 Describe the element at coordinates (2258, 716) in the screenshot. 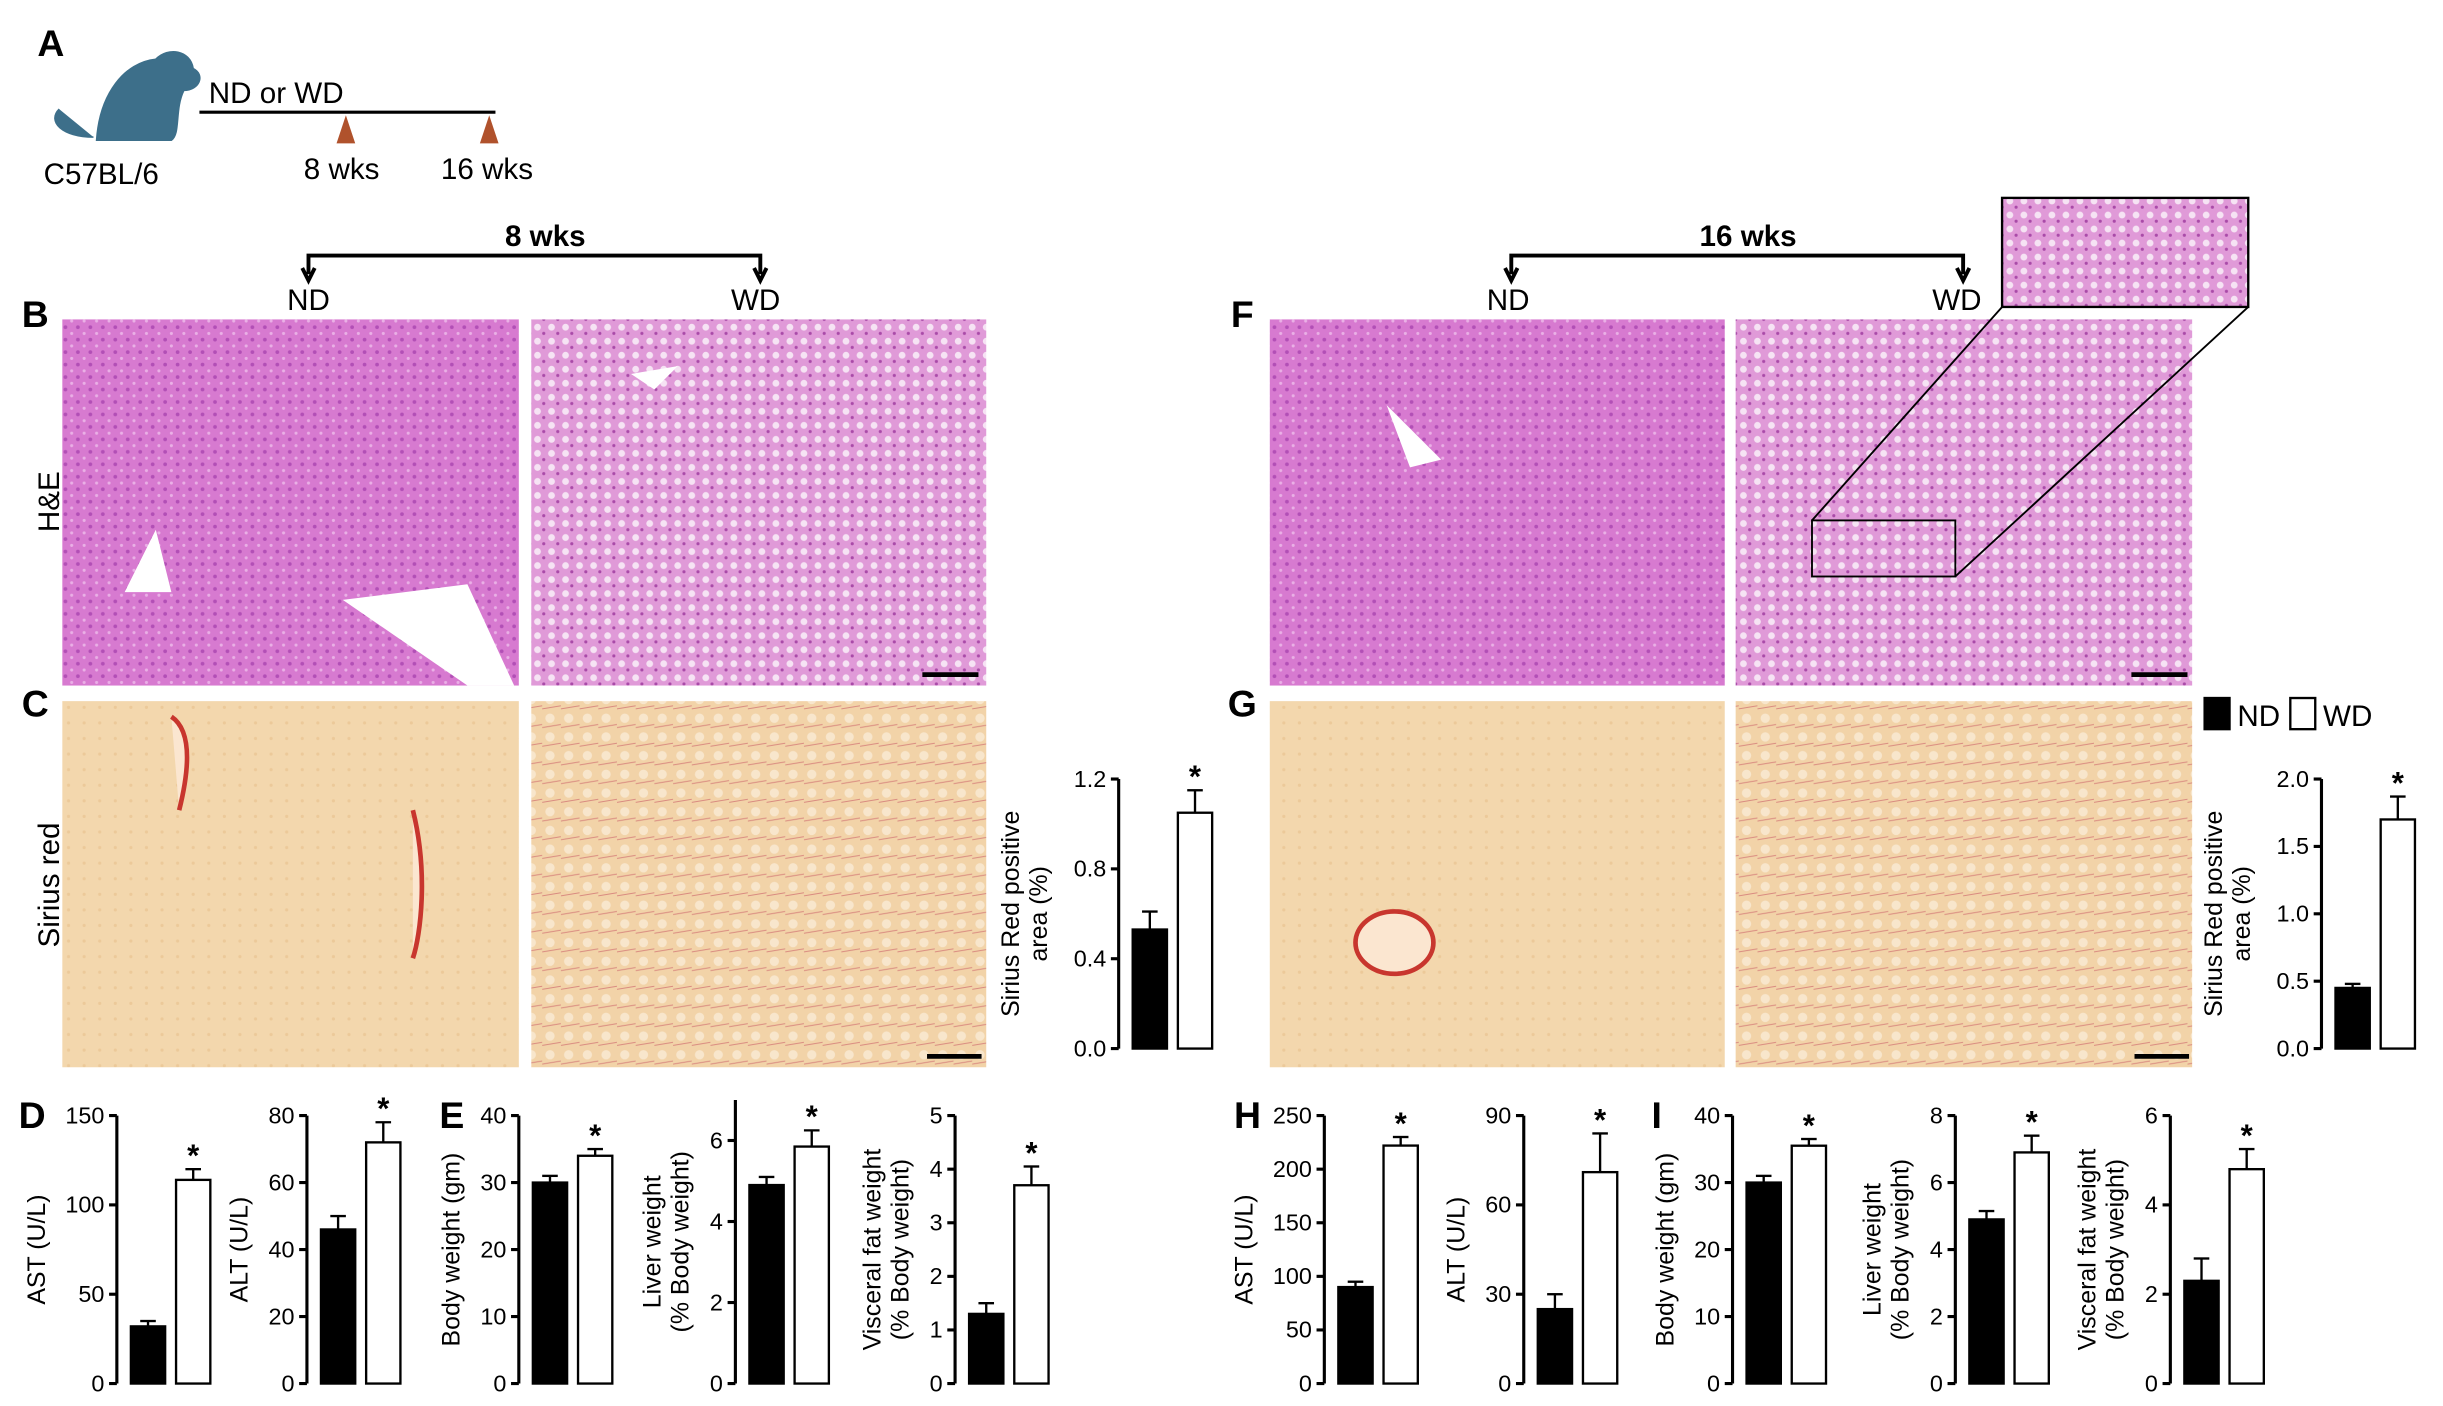

I see `legend-label: ND` at that location.